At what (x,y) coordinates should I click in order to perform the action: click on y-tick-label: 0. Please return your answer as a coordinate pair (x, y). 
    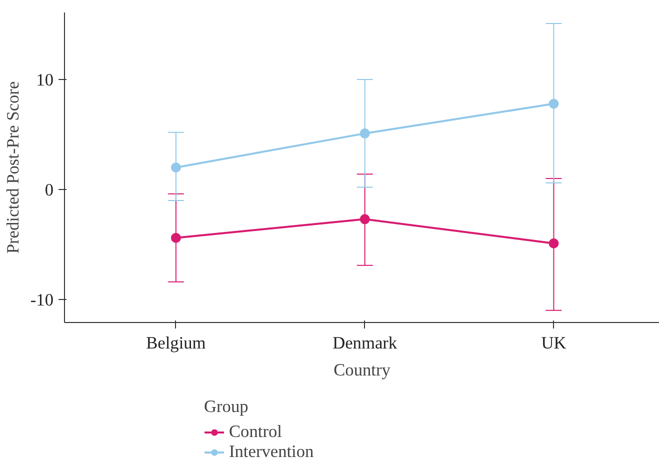
    Looking at the image, I should click on (49, 190).